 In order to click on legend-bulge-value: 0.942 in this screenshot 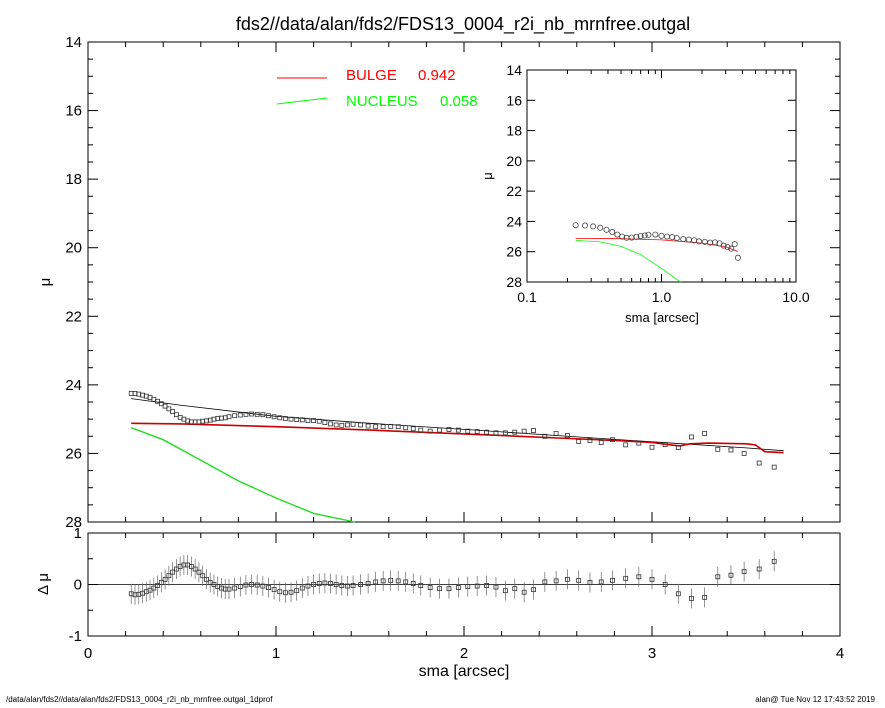, I will do `click(437, 75)`.